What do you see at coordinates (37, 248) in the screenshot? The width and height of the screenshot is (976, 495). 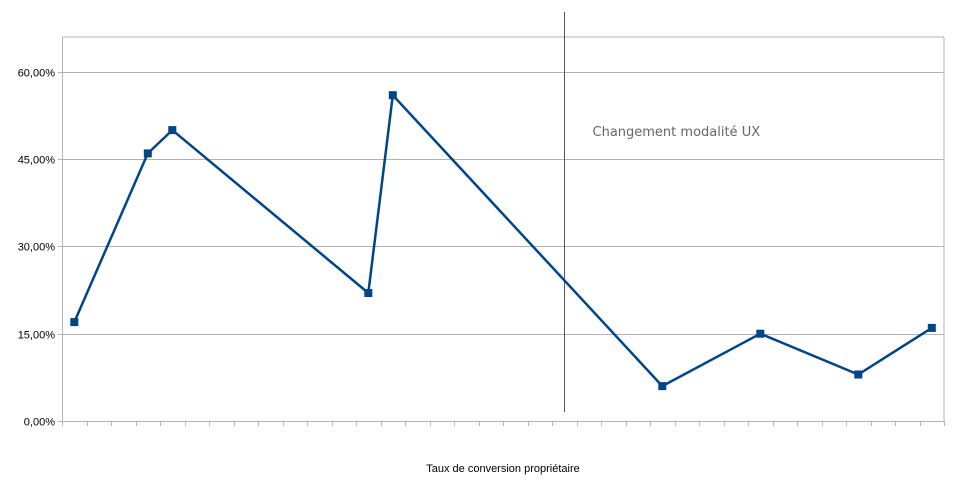 I see `y-tick-label: 30,00%` at bounding box center [37, 248].